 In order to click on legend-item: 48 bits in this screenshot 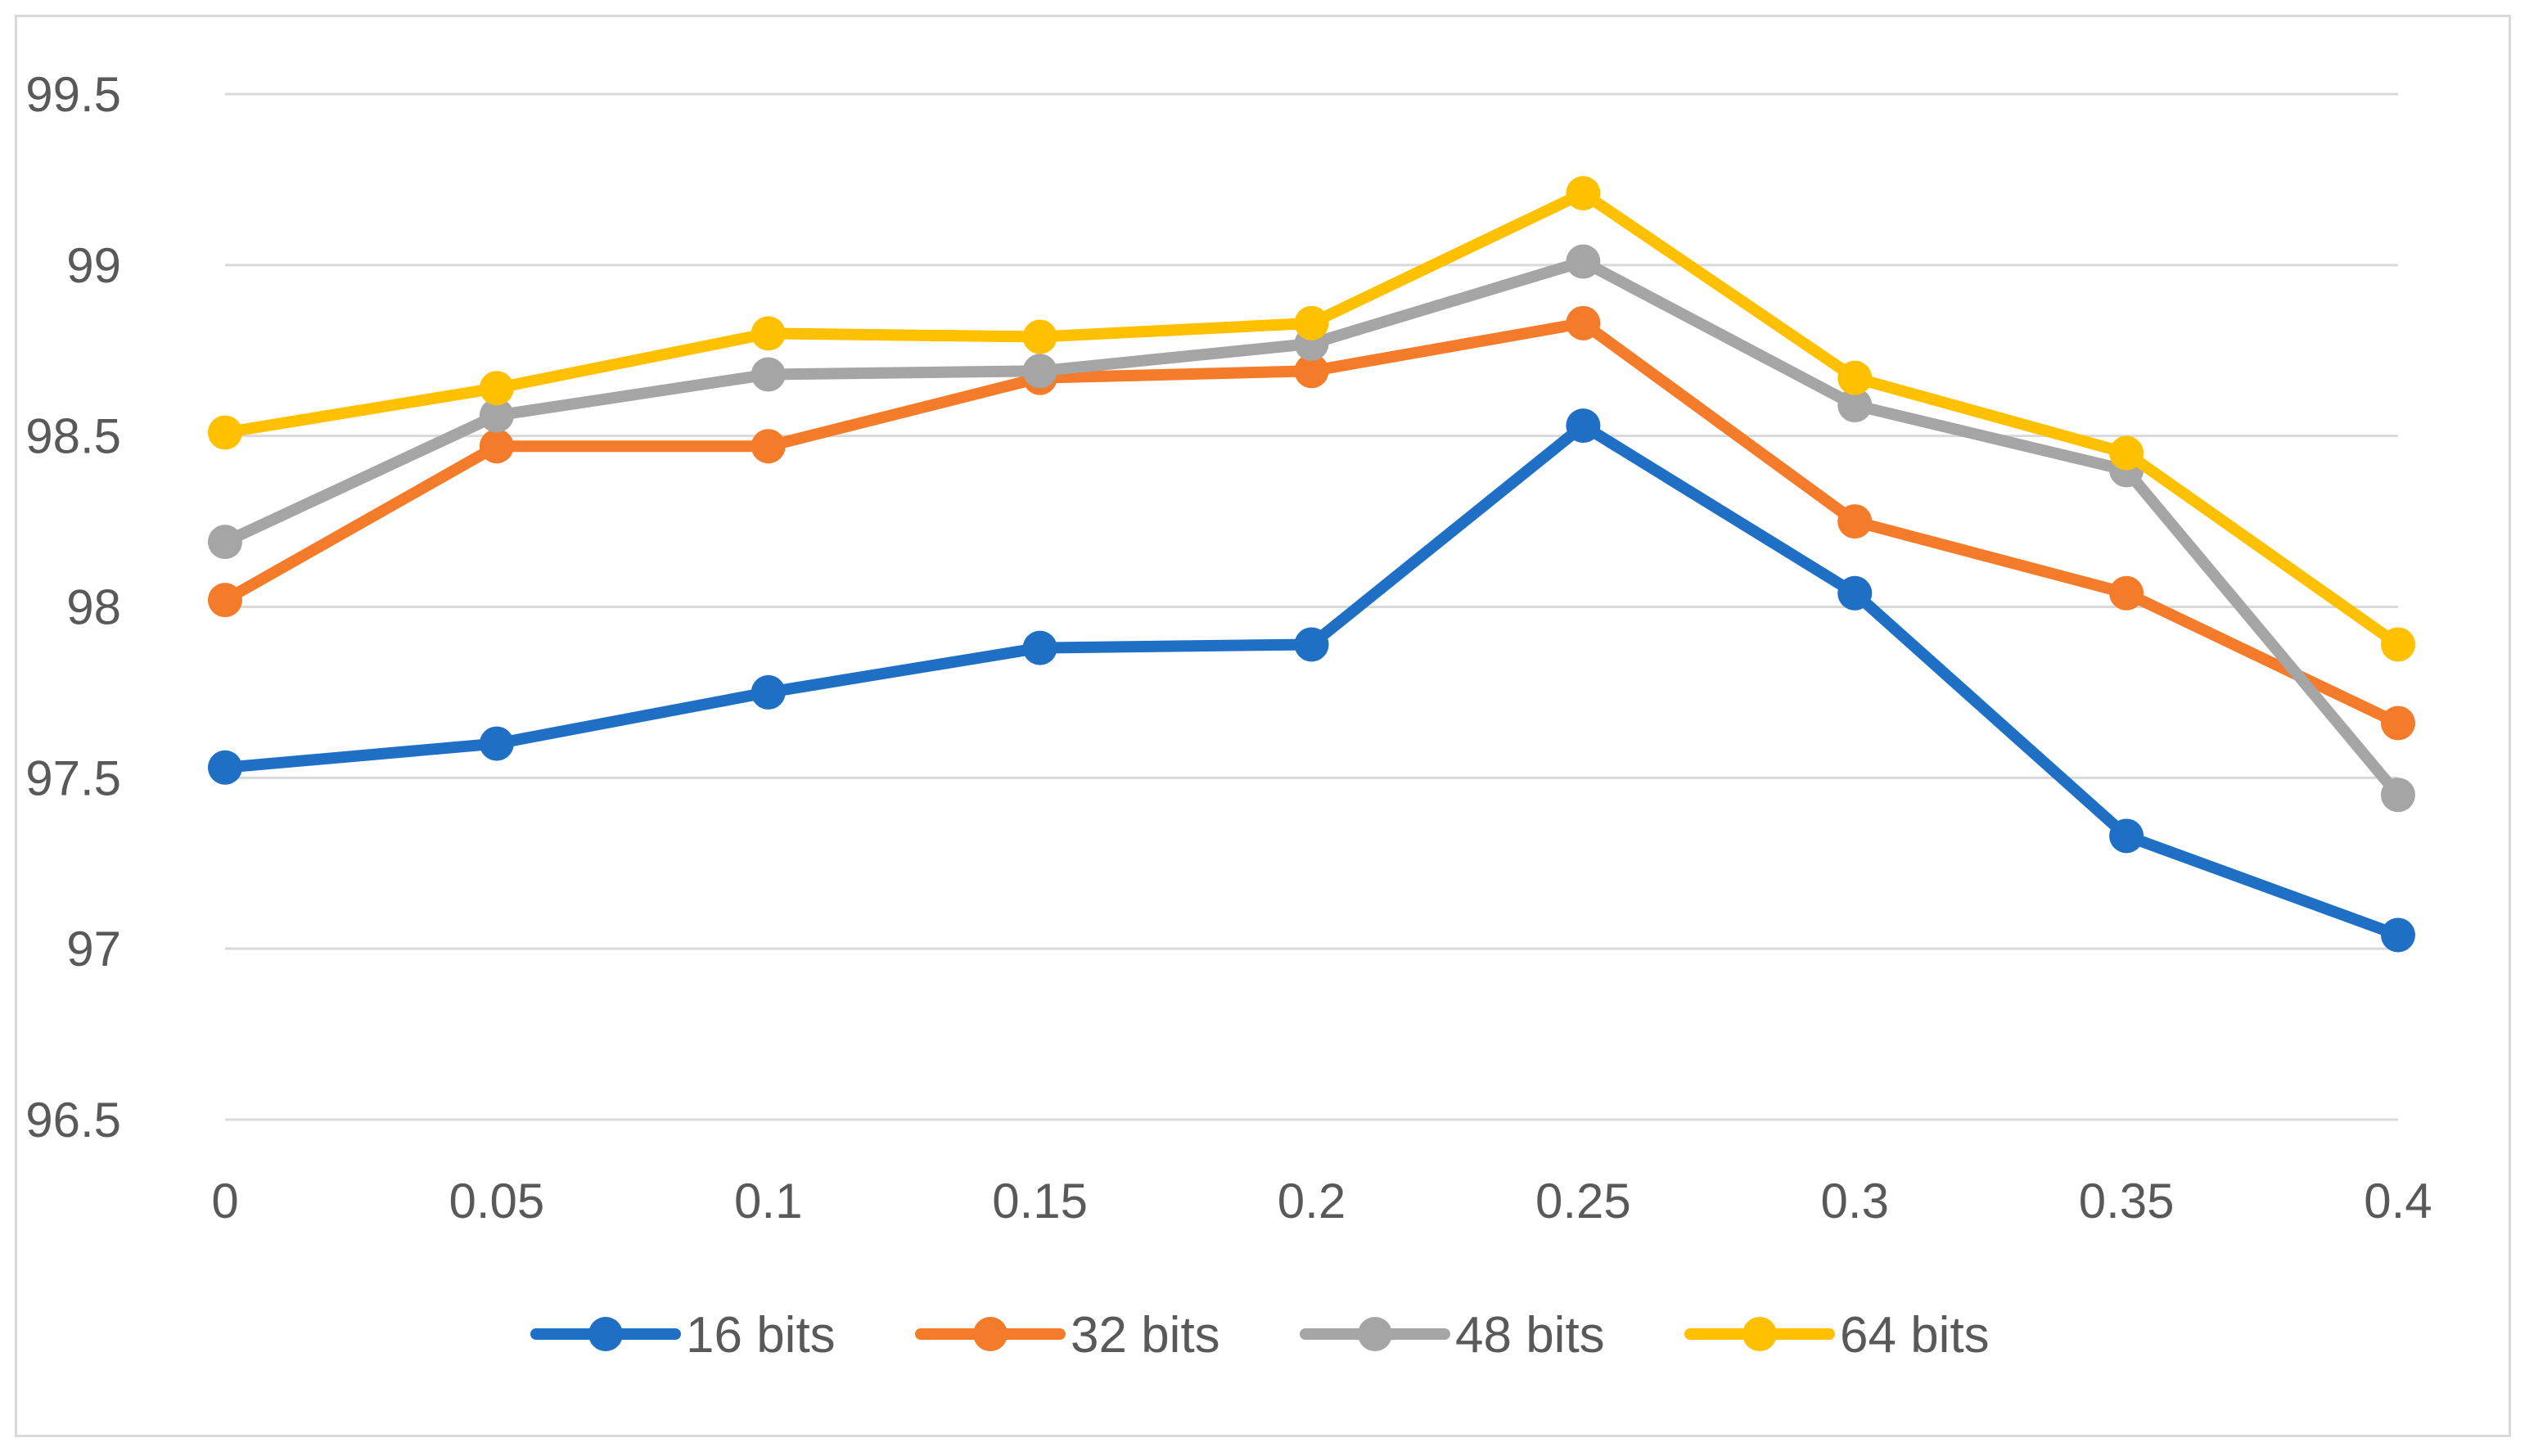, I will do `click(1452, 1335)`.